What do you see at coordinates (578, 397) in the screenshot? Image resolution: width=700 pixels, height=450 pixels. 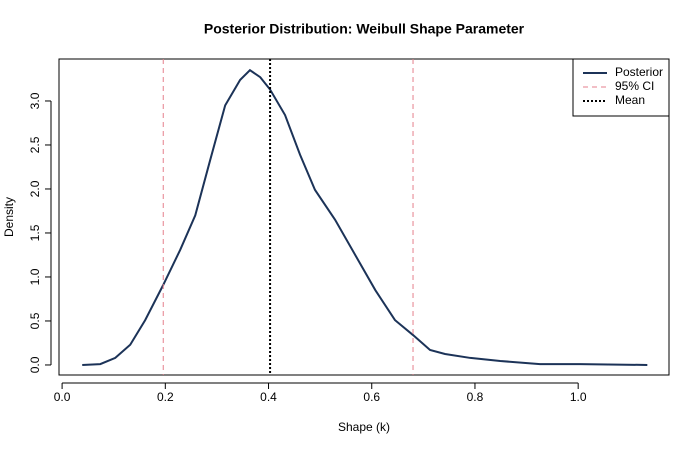 I see `x-tick-label: 1.0` at bounding box center [578, 397].